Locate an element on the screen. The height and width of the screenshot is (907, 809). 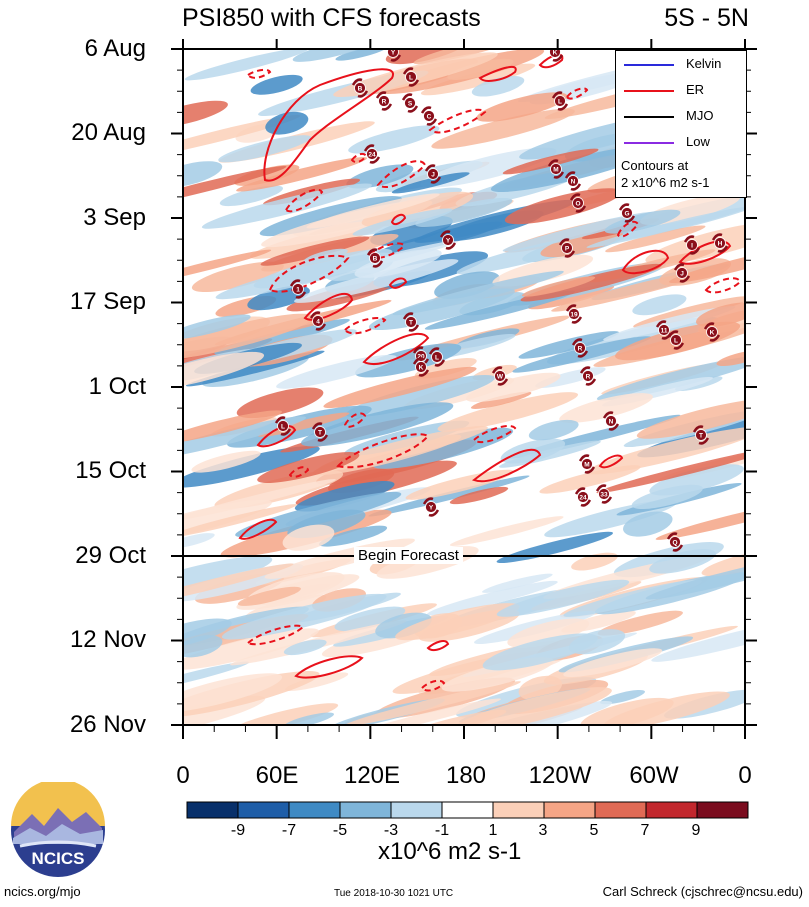
x-tick-label: 0 is located at coordinates (745, 775).